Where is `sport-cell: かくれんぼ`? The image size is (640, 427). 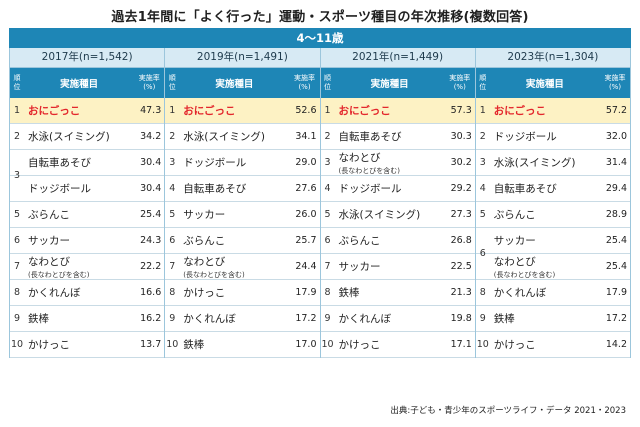
sport-cell: かくれんぼ is located at coordinates (388, 318).